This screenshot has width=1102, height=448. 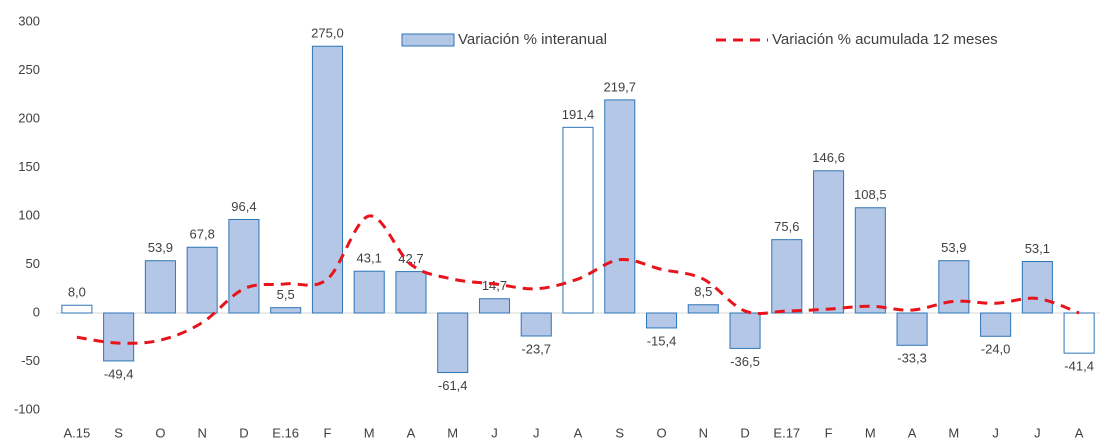 I want to click on value-label: 67,8, so click(x=202, y=234).